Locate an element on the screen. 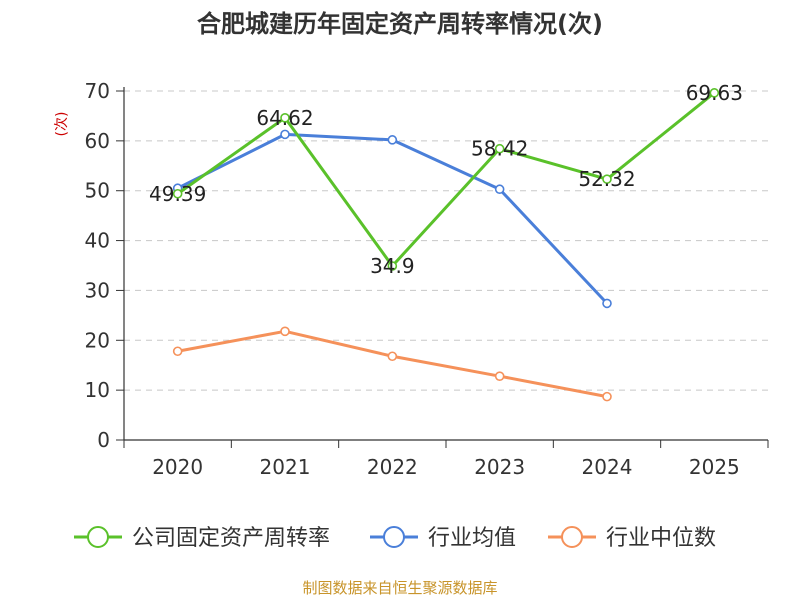 This screenshot has width=800, height=600. series-2-point-2023 is located at coordinates (499, 376).